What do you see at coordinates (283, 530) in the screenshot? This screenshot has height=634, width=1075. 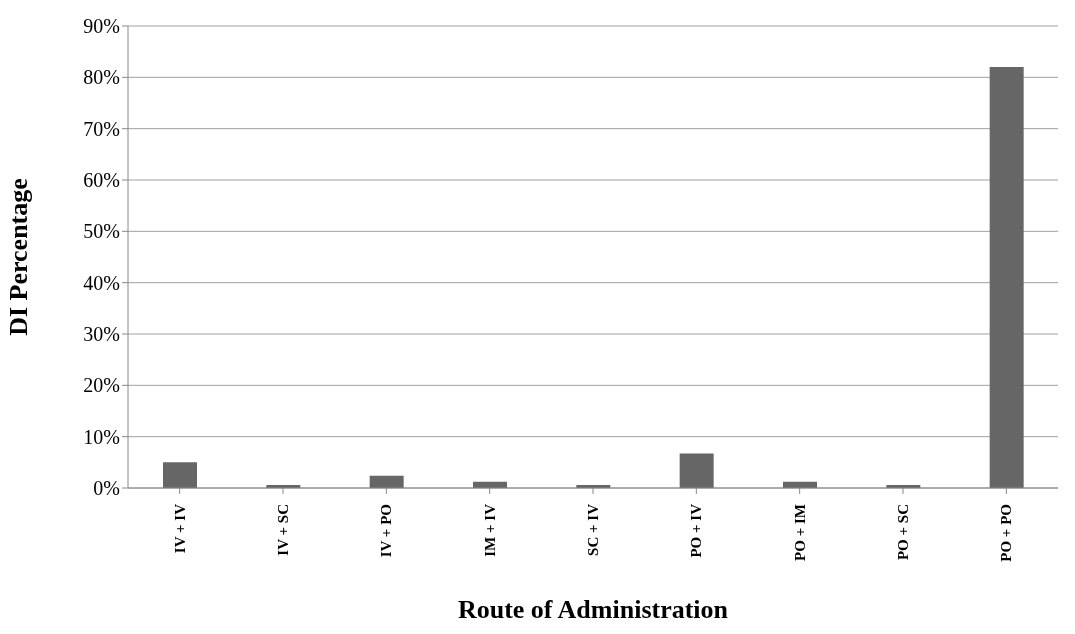 I see `x-tick-label: IV + SC` at bounding box center [283, 530].